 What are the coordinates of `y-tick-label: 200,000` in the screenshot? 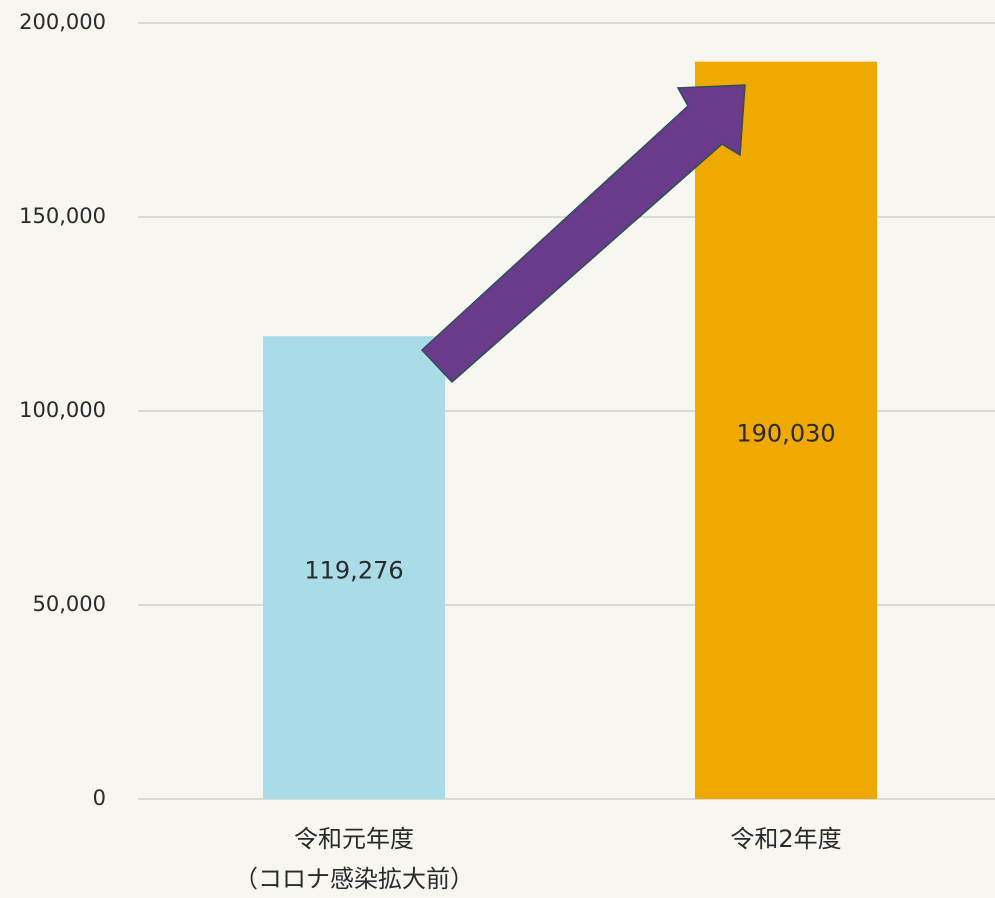 It's located at (62, 22).